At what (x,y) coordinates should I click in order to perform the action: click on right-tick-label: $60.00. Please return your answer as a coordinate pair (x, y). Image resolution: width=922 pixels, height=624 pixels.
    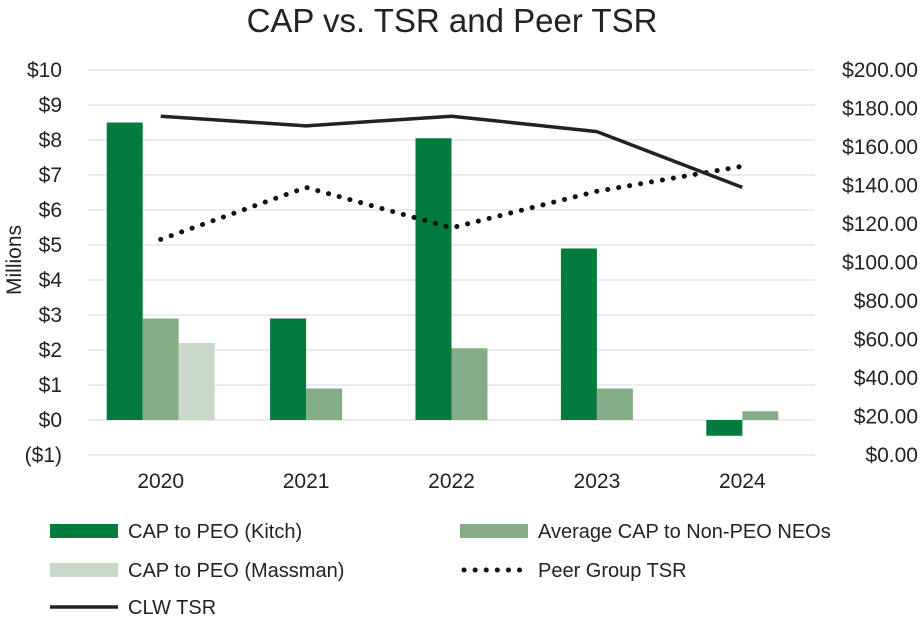
    Looking at the image, I should click on (886, 340).